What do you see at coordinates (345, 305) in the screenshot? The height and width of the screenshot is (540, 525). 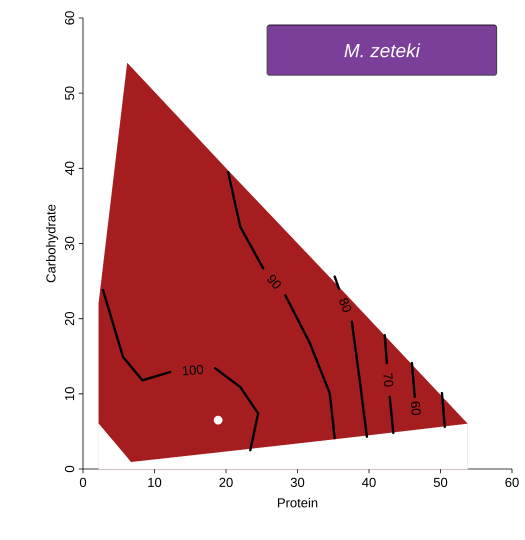 I see `text: 80` at bounding box center [345, 305].